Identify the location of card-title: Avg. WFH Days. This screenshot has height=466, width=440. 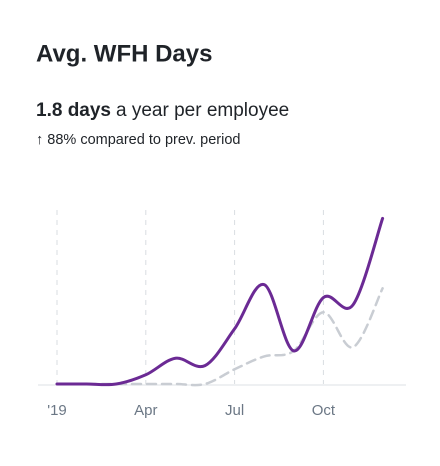
(124, 53).